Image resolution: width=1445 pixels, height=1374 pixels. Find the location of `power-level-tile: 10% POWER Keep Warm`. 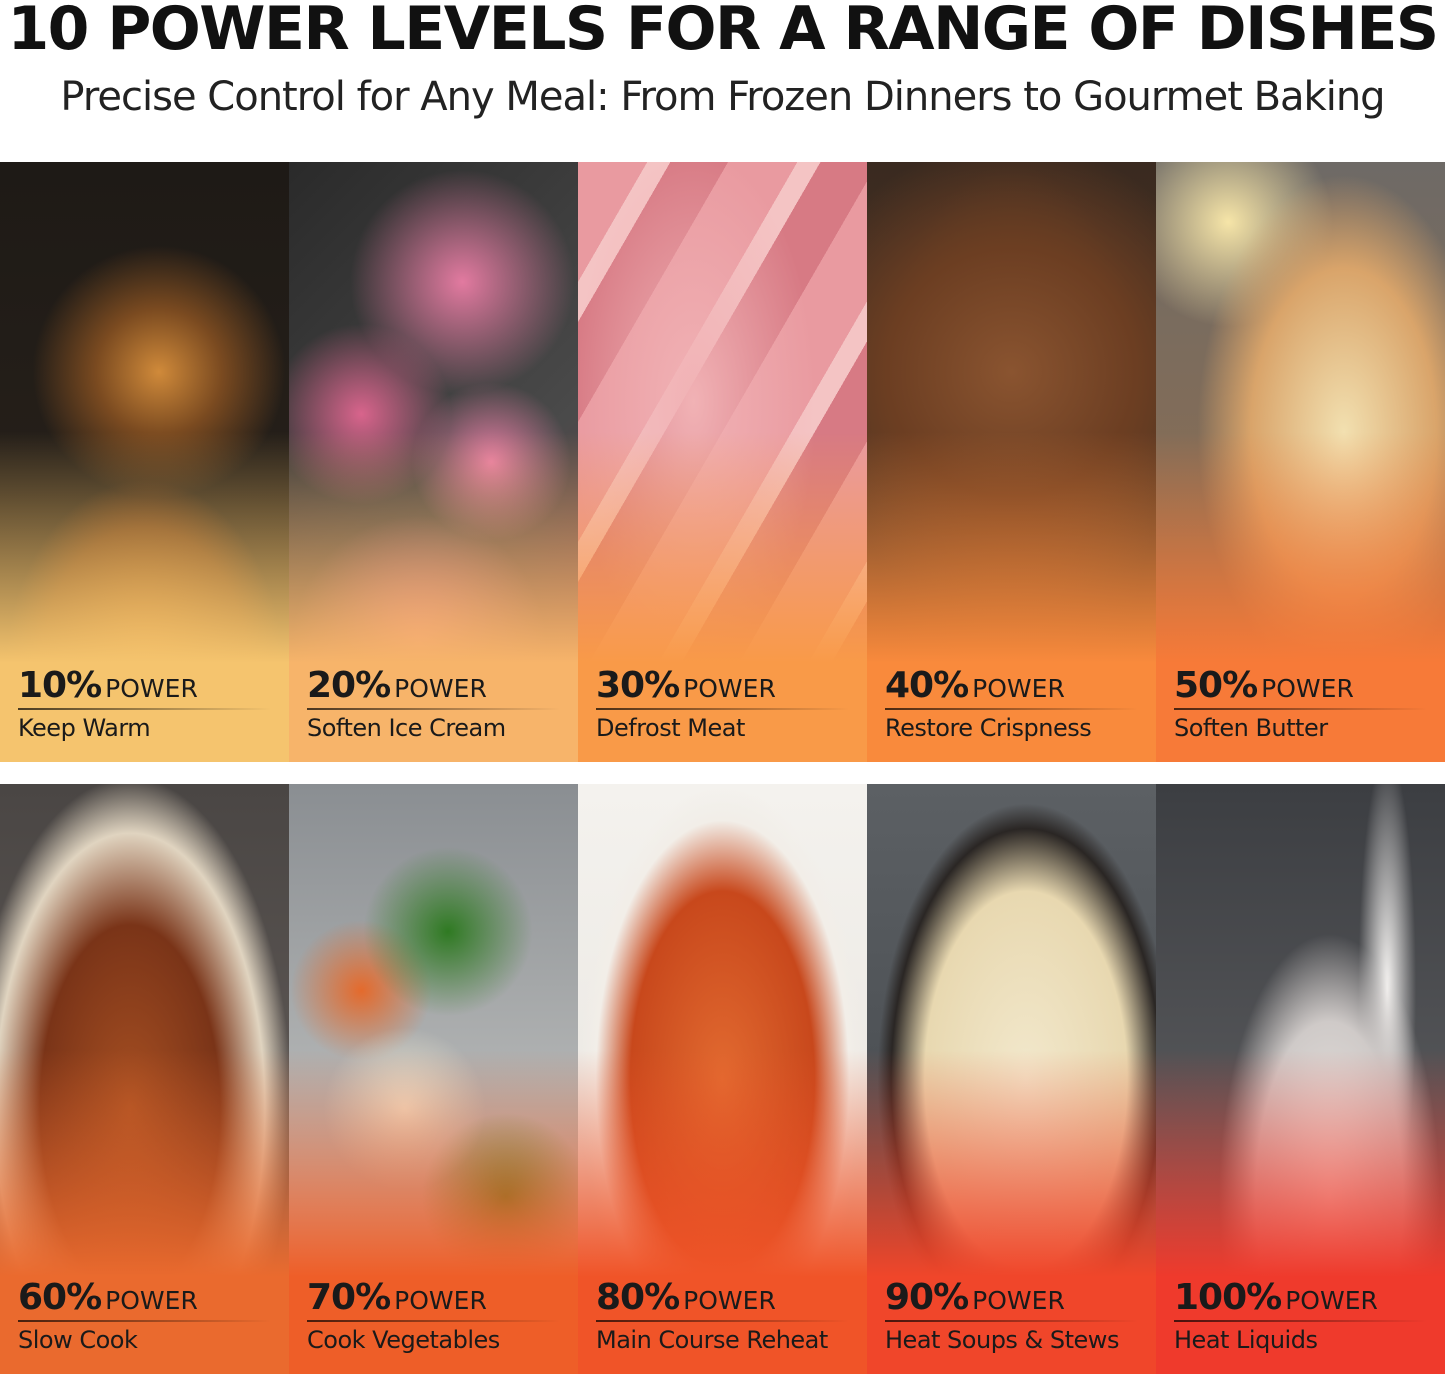

power-level-tile: 10% POWER Keep Warm is located at coordinates (144, 462).